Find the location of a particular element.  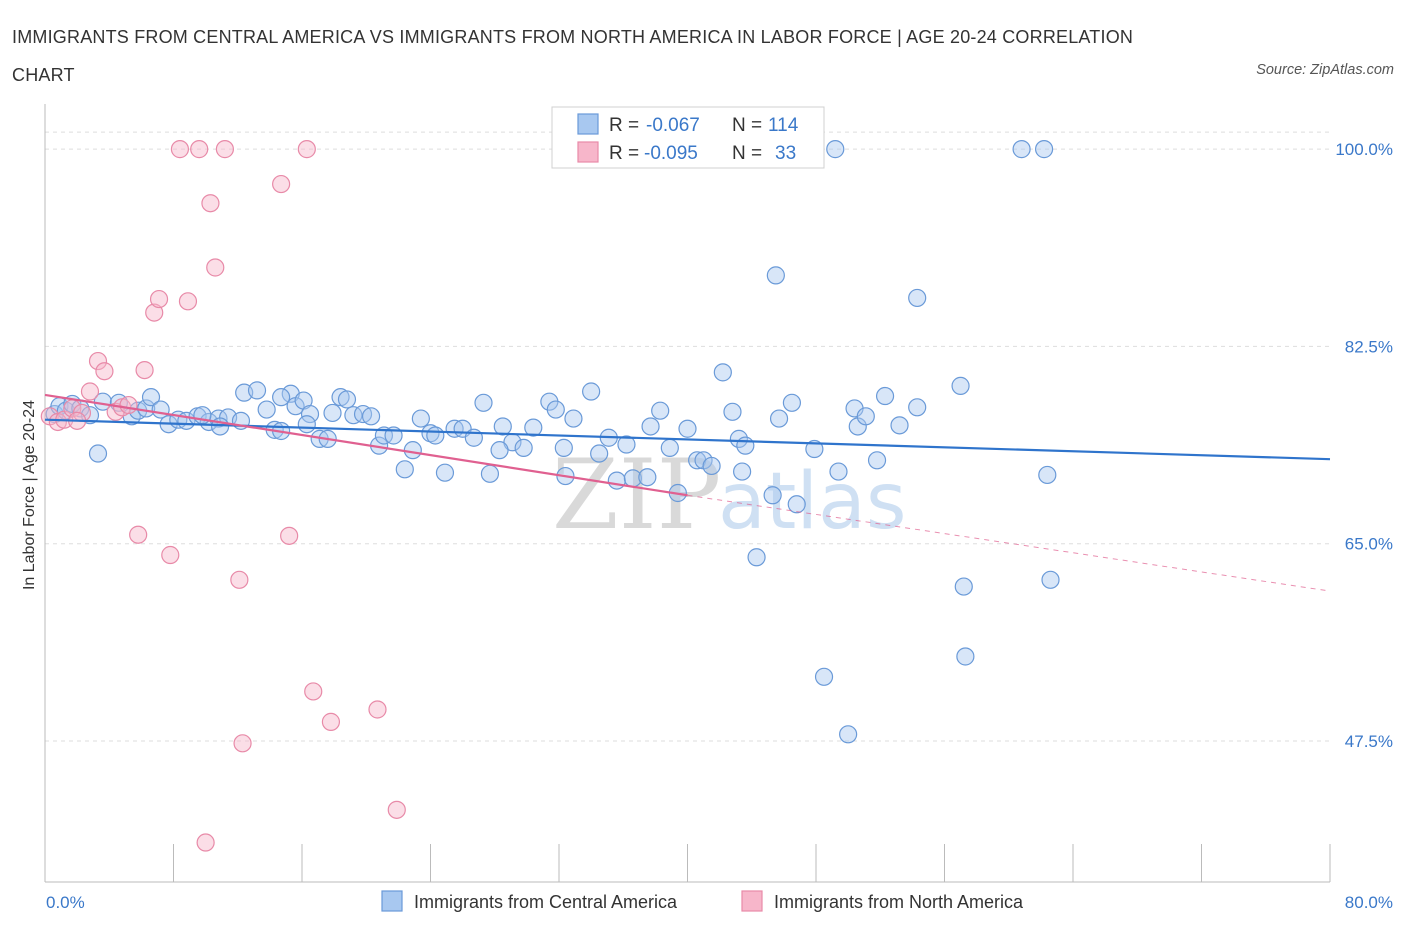

watermark: ZIP atlas is located at coordinates (729, 495).